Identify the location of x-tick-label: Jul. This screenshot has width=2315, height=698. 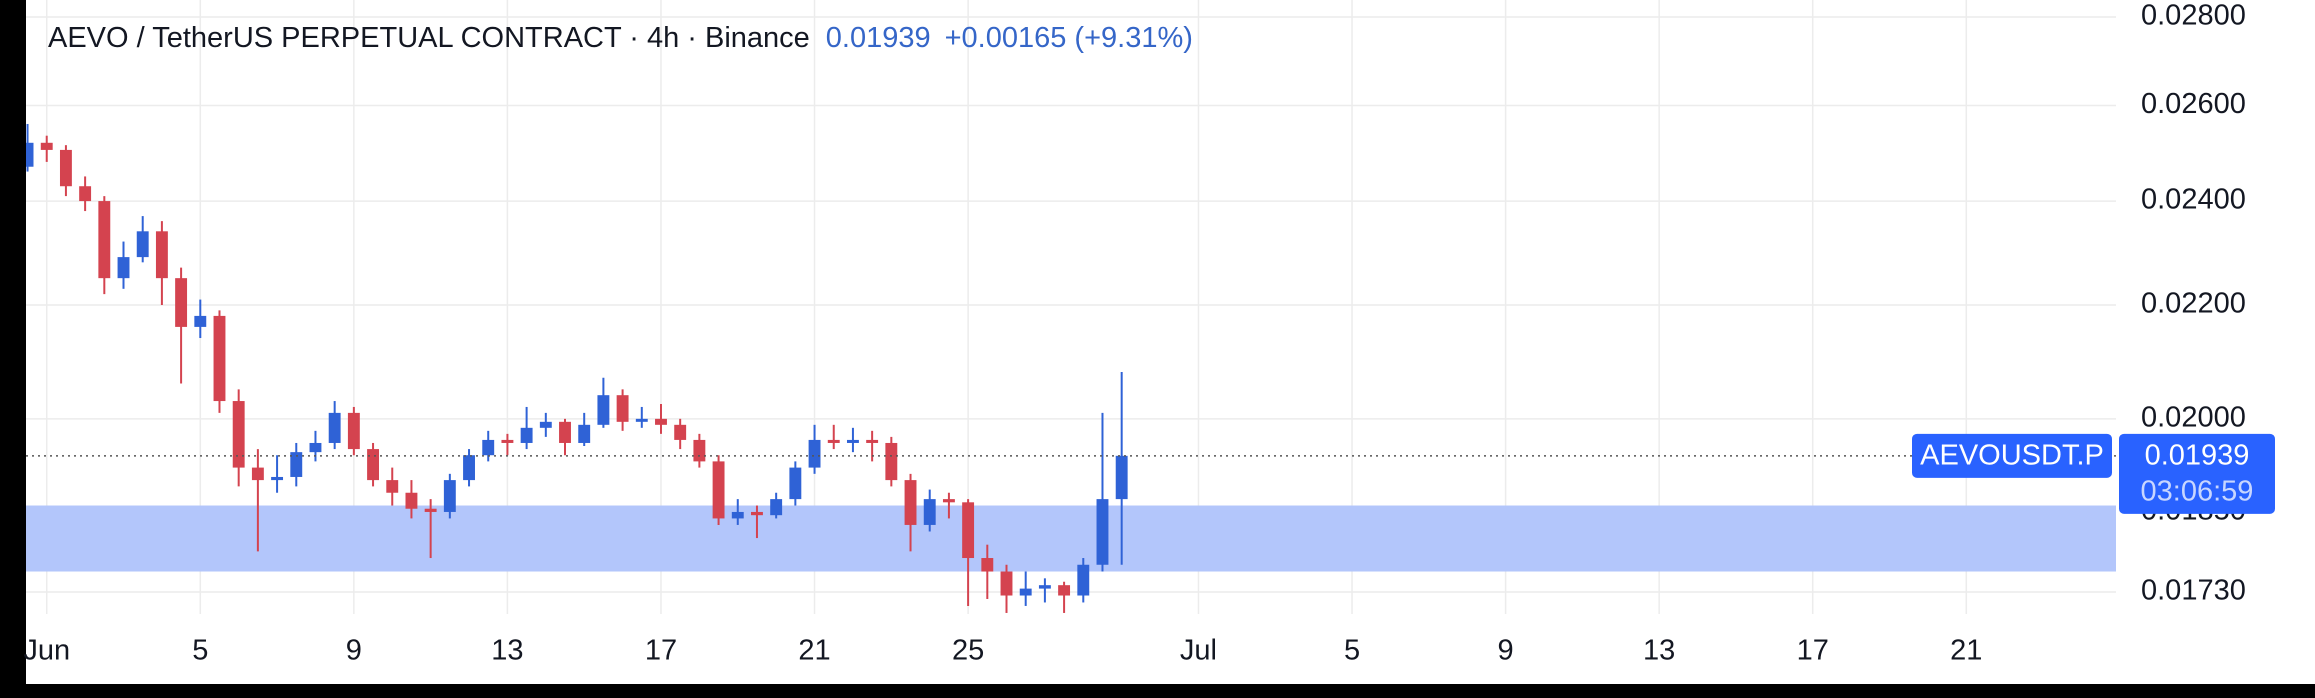
(1198, 651).